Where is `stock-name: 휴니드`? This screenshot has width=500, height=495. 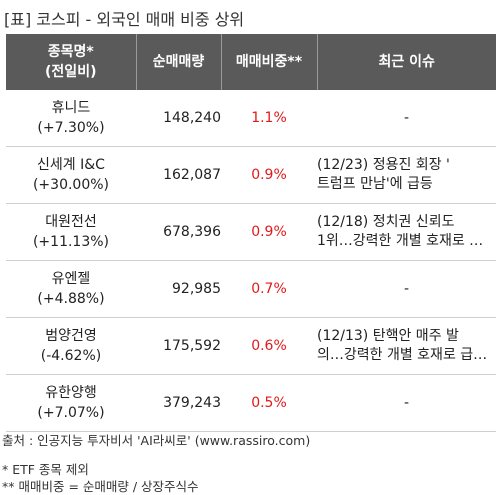
stock-name: 휴니드 is located at coordinates (71, 108).